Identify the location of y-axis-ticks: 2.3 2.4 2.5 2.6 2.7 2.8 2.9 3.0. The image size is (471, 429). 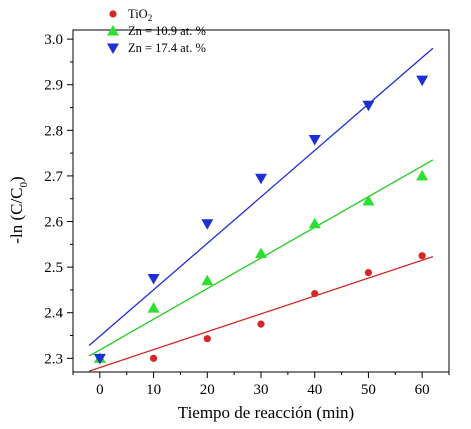
(58, 199).